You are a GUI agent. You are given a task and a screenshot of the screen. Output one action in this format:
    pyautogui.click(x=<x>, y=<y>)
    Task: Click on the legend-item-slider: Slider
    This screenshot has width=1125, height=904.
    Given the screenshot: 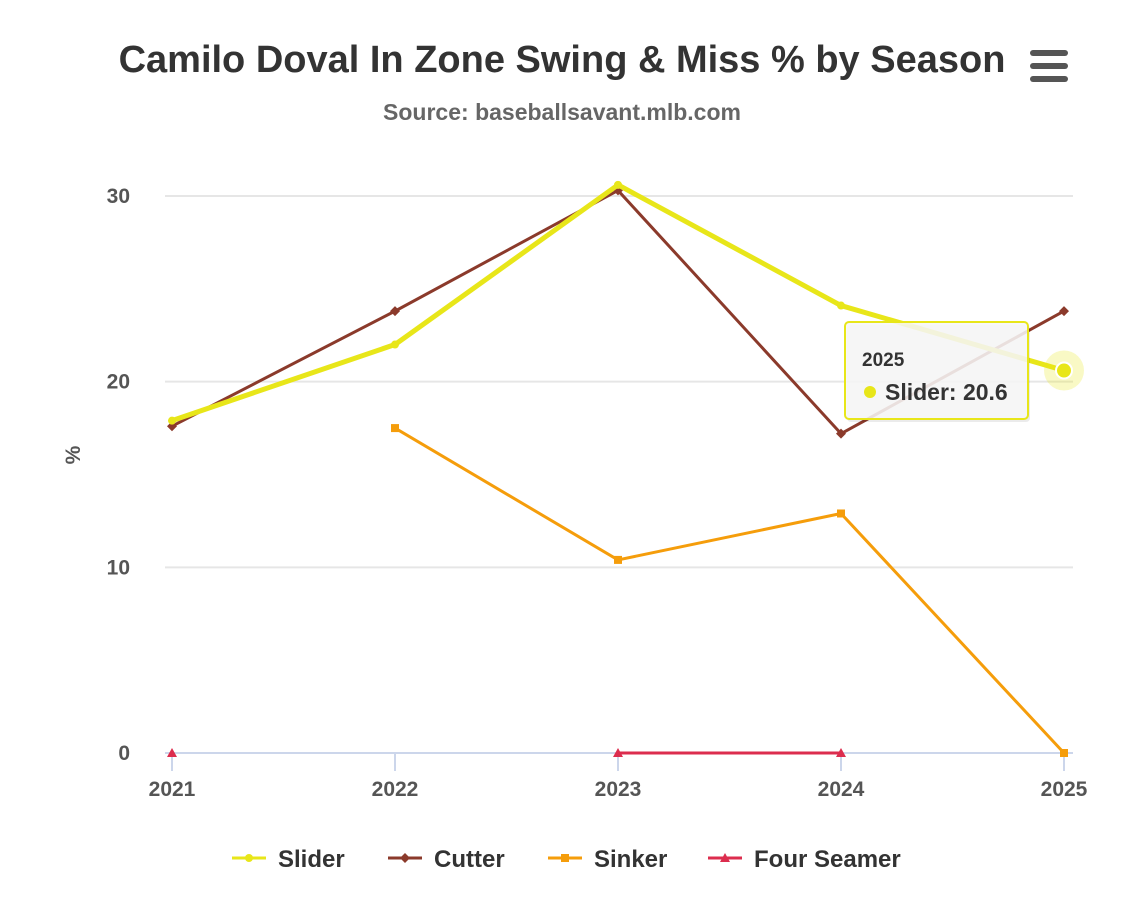 What is the action you would take?
    pyautogui.click(x=288, y=859)
    